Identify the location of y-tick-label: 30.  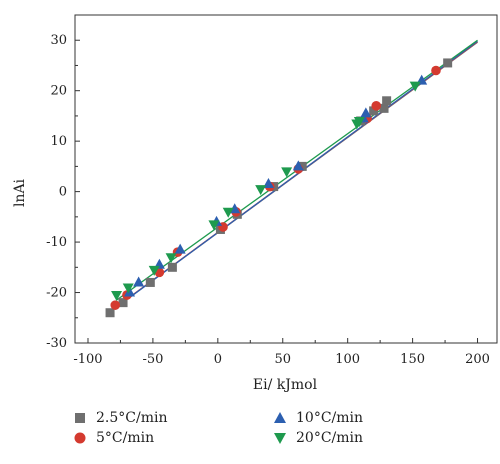
(58, 40).